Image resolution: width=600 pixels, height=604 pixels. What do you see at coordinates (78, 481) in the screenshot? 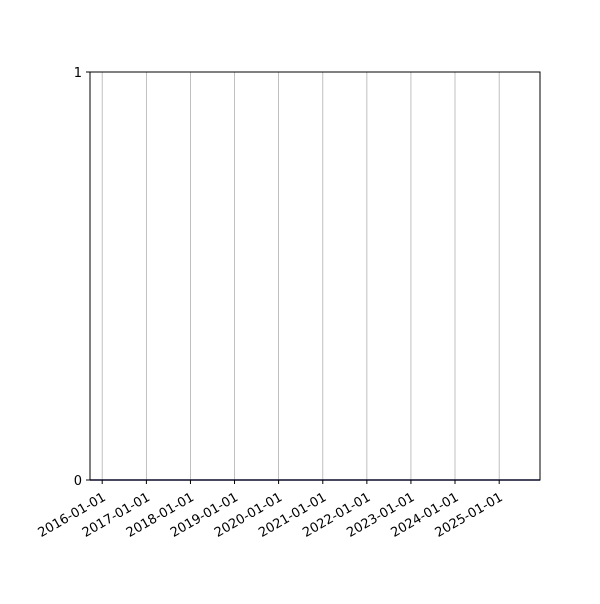
I see `y-tick-label: 0` at bounding box center [78, 481].